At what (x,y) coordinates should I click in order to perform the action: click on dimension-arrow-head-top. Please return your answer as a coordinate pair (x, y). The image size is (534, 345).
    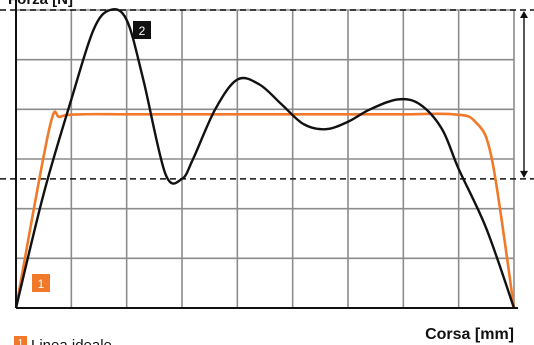
    Looking at the image, I should click on (524, 14).